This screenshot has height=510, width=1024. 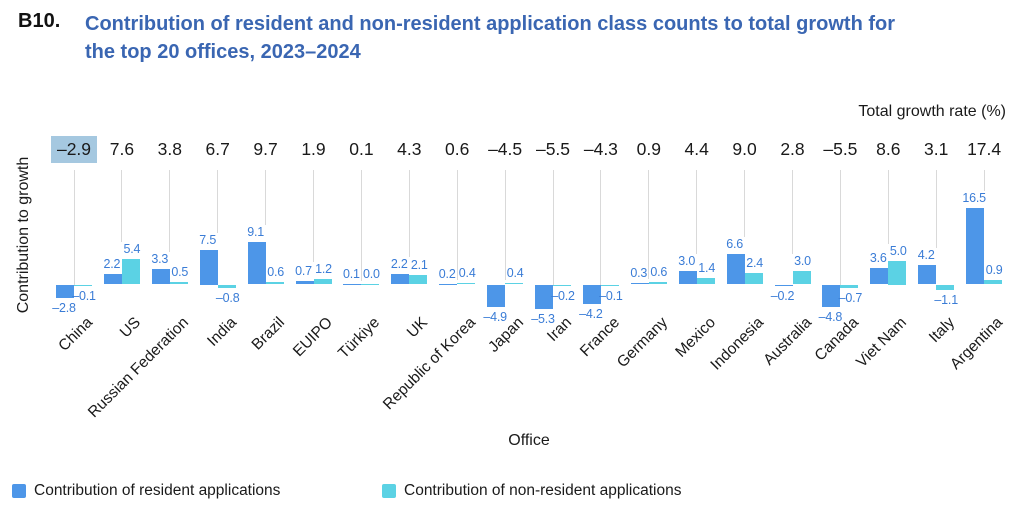 What do you see at coordinates (591, 294) in the screenshot?
I see `resident-bar-france` at bounding box center [591, 294].